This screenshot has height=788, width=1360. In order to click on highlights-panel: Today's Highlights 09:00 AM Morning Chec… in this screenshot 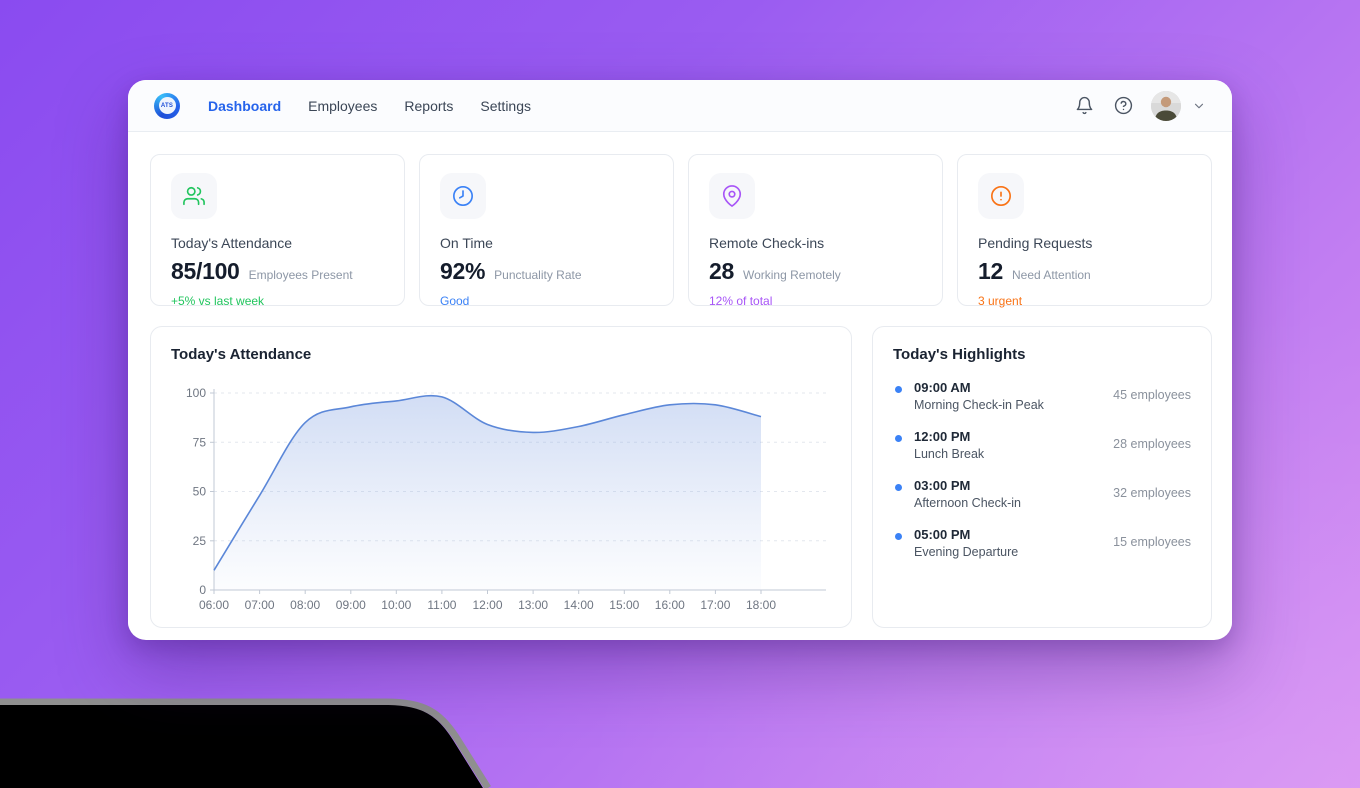, I will do `click(1042, 477)`.